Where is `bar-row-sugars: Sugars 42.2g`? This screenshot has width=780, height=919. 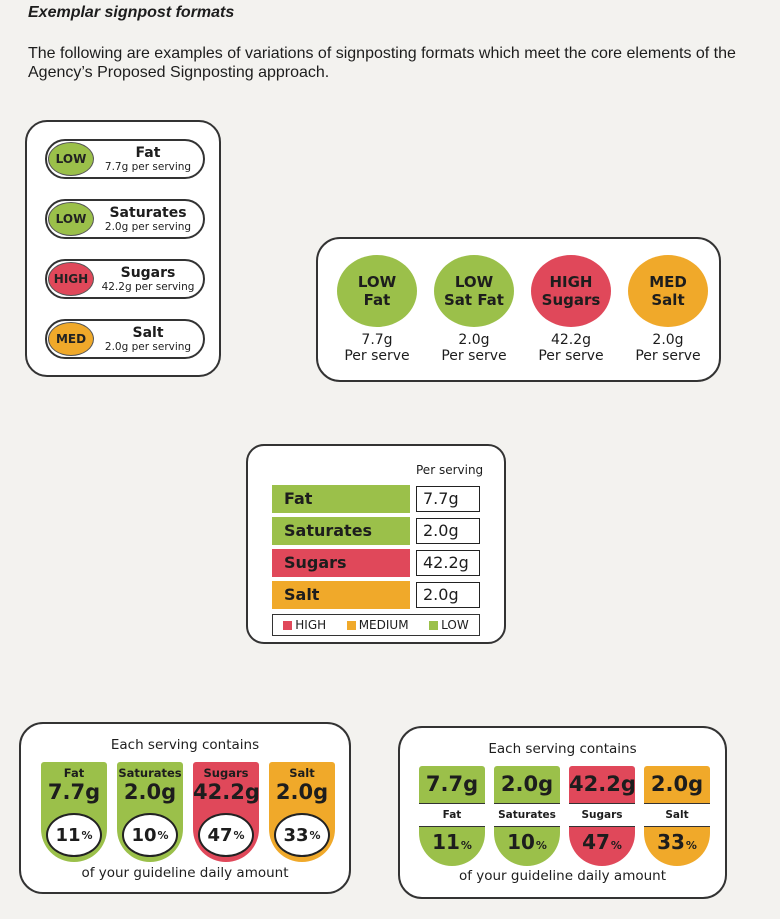 bar-row-sugars: Sugars 42.2g is located at coordinates (378, 563).